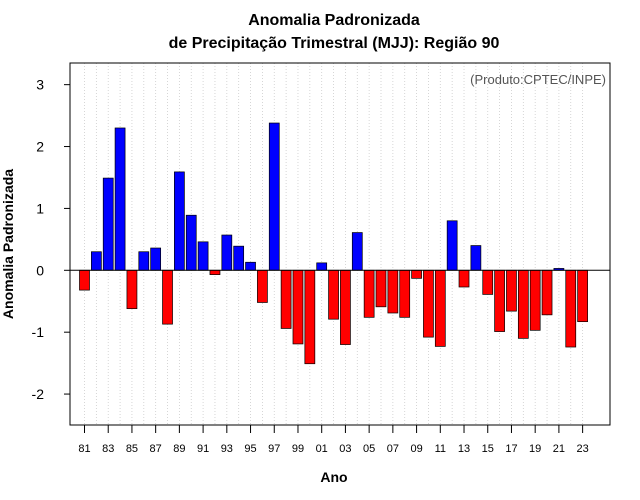 The image size is (640, 500). Describe the element at coordinates (488, 449) in the screenshot. I see `x-tick-label: 15` at that location.